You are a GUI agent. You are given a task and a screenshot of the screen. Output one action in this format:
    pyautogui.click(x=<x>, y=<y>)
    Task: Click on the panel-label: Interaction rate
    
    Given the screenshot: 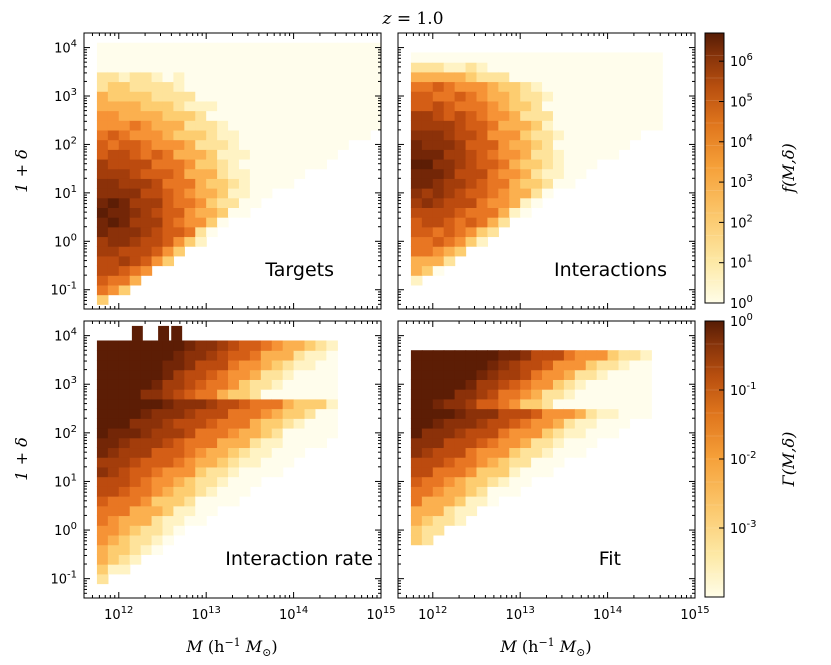 What is the action you would take?
    pyautogui.click(x=299, y=559)
    